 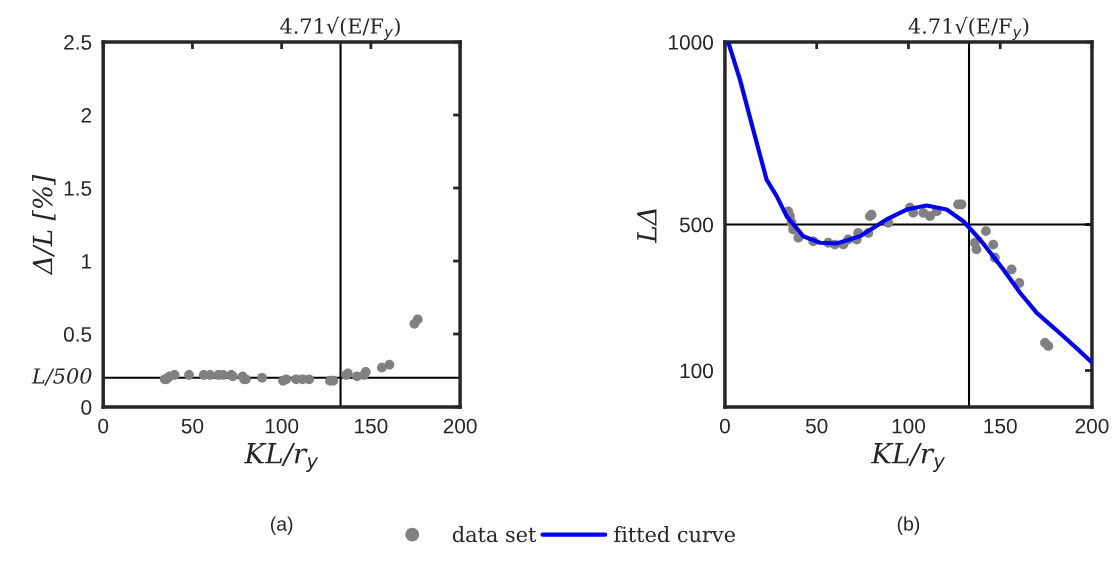 I want to click on y-axis-title: LΔ, so click(x=647, y=226).